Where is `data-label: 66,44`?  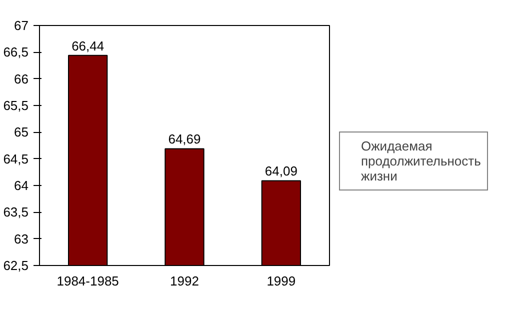 data-label: 66,44 is located at coordinates (88, 46).